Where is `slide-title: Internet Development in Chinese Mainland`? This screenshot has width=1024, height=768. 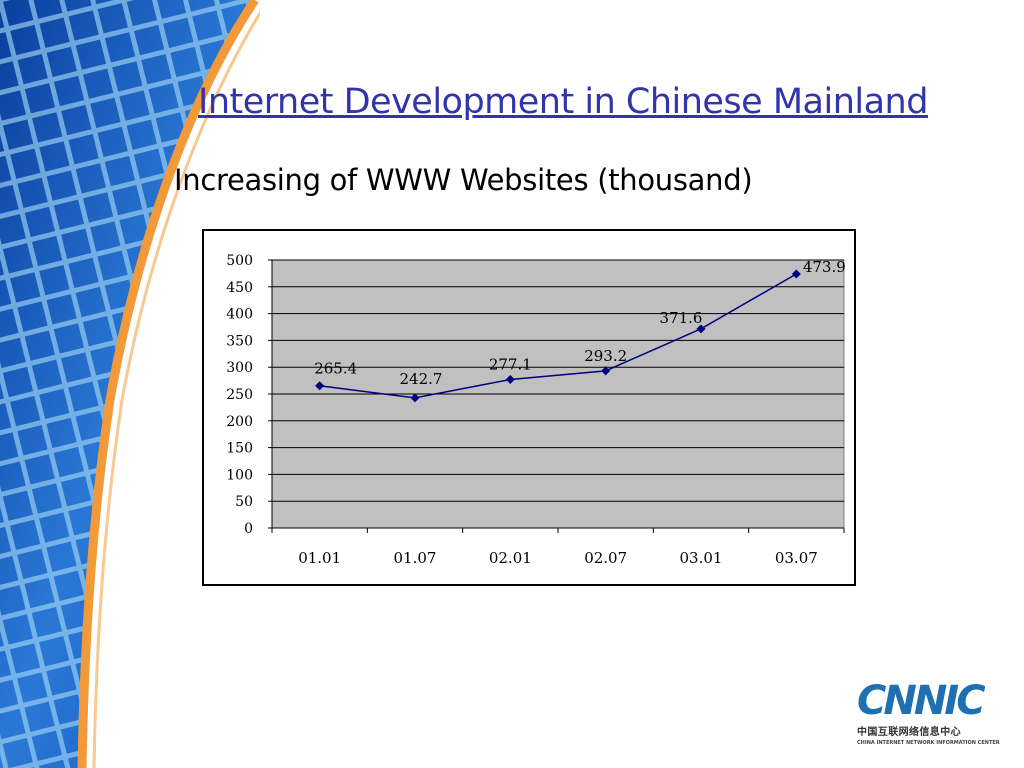
slide-title: Internet Development in Chinese Mainland is located at coordinates (563, 102).